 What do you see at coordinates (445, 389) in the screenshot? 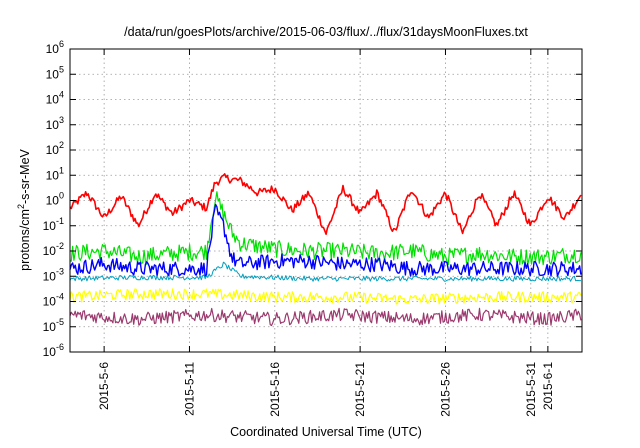
I see `x-tick-label: 2015-5-26` at bounding box center [445, 389].